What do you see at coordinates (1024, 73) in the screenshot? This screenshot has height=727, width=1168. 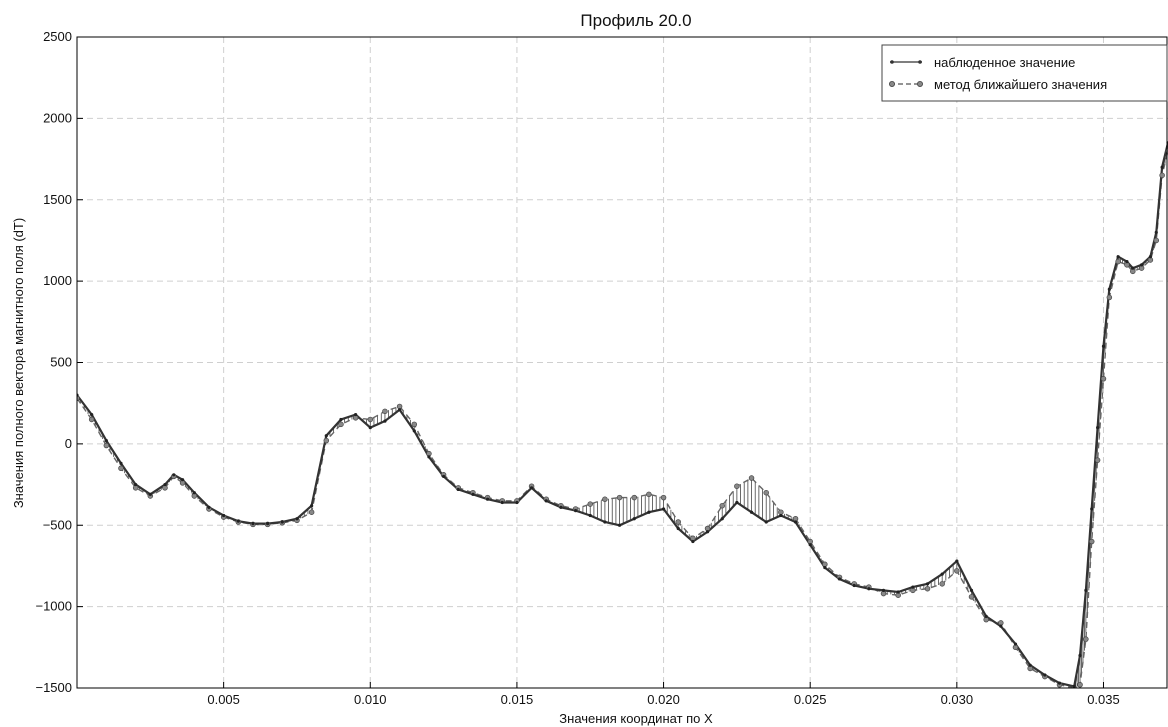 I see `legend-box` at bounding box center [1024, 73].